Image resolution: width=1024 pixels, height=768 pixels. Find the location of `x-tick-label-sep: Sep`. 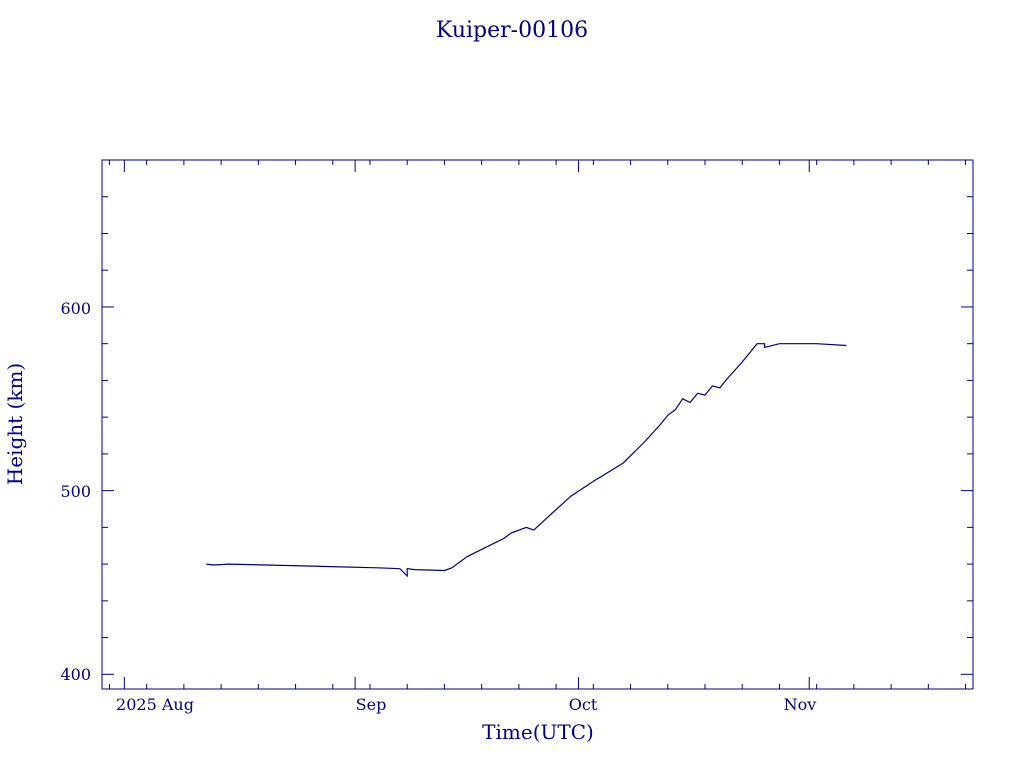

x-tick-label-sep: Sep is located at coordinates (371, 704).